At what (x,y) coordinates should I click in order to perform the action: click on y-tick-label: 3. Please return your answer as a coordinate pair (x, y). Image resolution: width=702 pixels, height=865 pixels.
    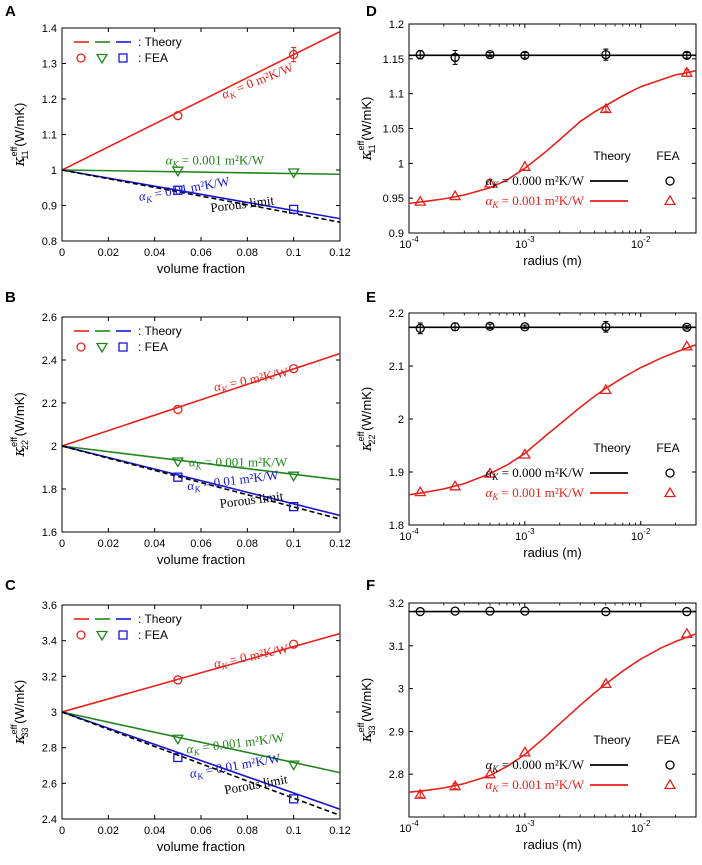
    Looking at the image, I should click on (401, 690).